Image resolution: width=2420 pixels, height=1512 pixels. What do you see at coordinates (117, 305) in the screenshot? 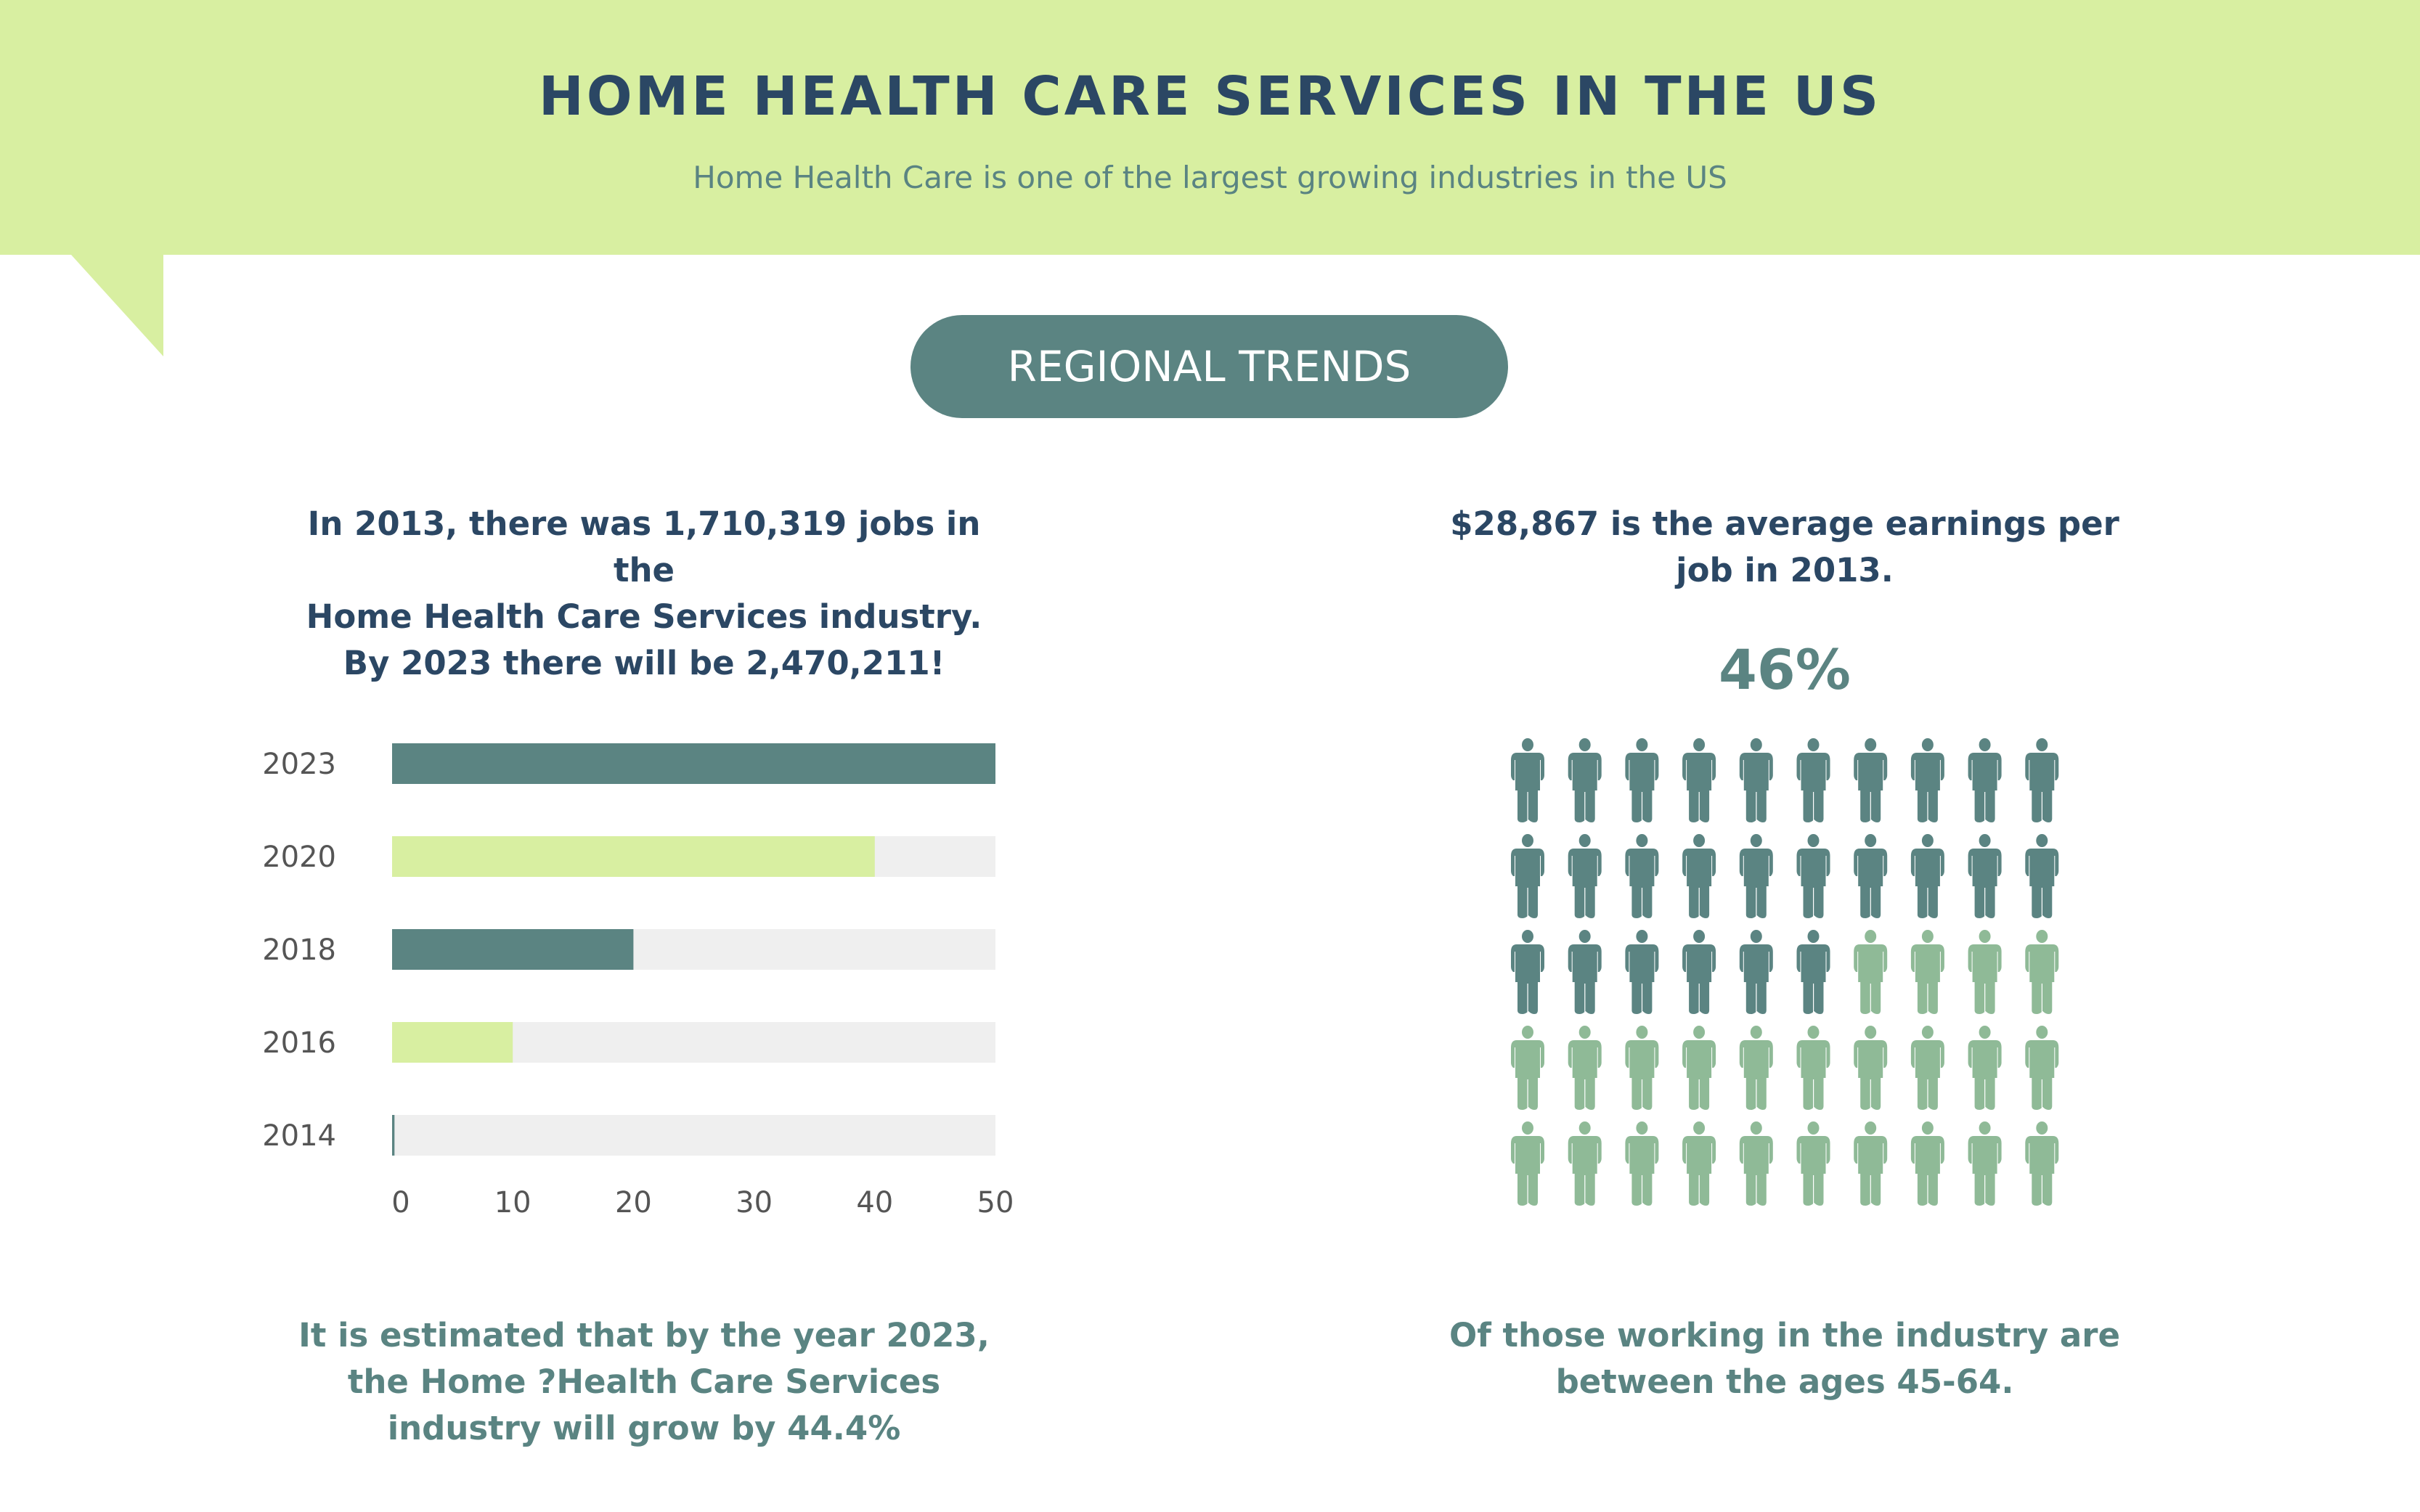
I see `banner-tail` at bounding box center [117, 305].